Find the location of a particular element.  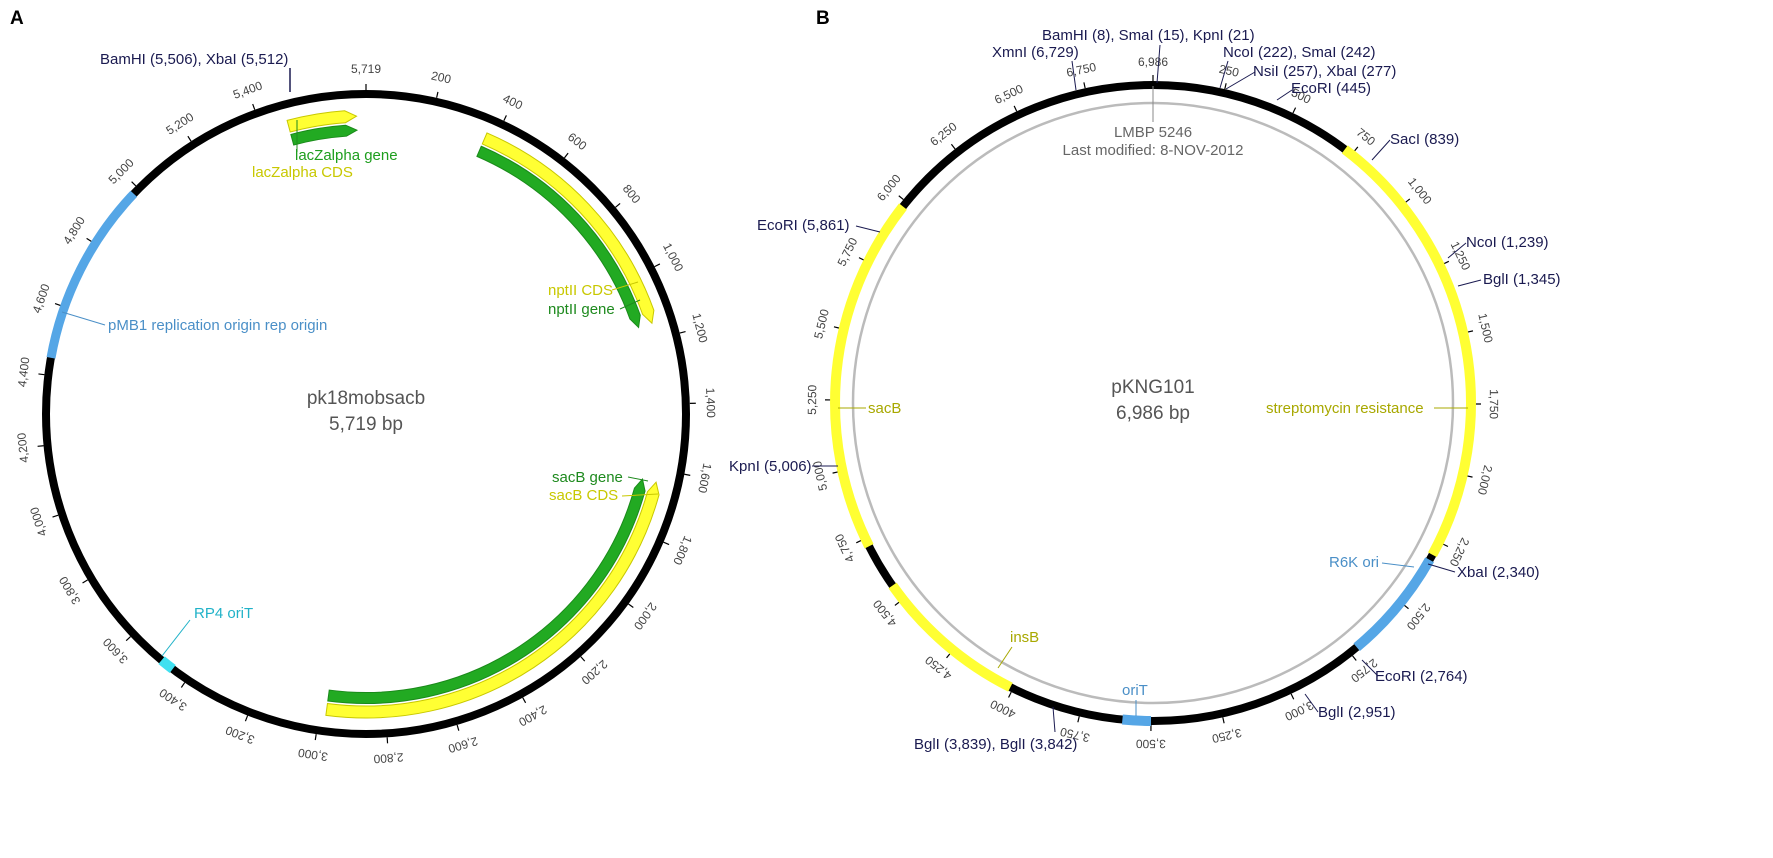

site-label: EcoRI (2,764) is located at coordinates (1421, 676).